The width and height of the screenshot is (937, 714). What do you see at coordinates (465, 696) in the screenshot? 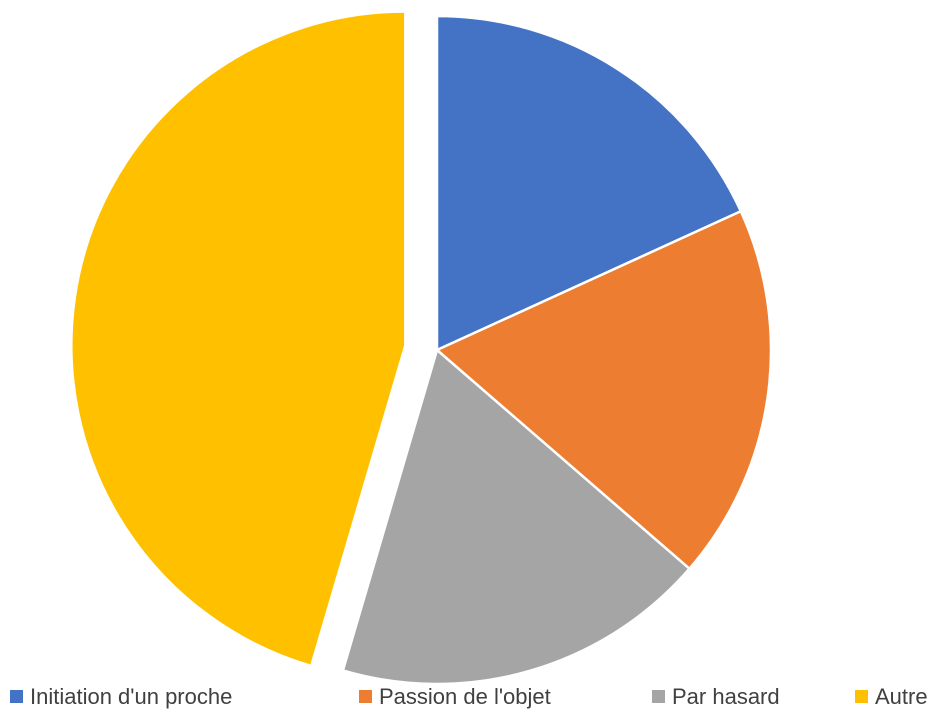
I see `legend-label: Passion de l'objet` at bounding box center [465, 696].